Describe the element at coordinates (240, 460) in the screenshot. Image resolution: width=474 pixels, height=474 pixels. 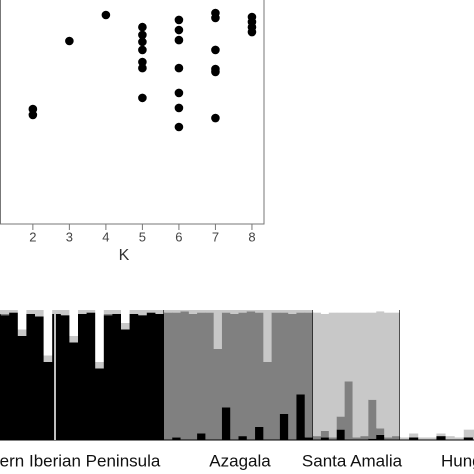
I see `population-label: Azagala` at that location.